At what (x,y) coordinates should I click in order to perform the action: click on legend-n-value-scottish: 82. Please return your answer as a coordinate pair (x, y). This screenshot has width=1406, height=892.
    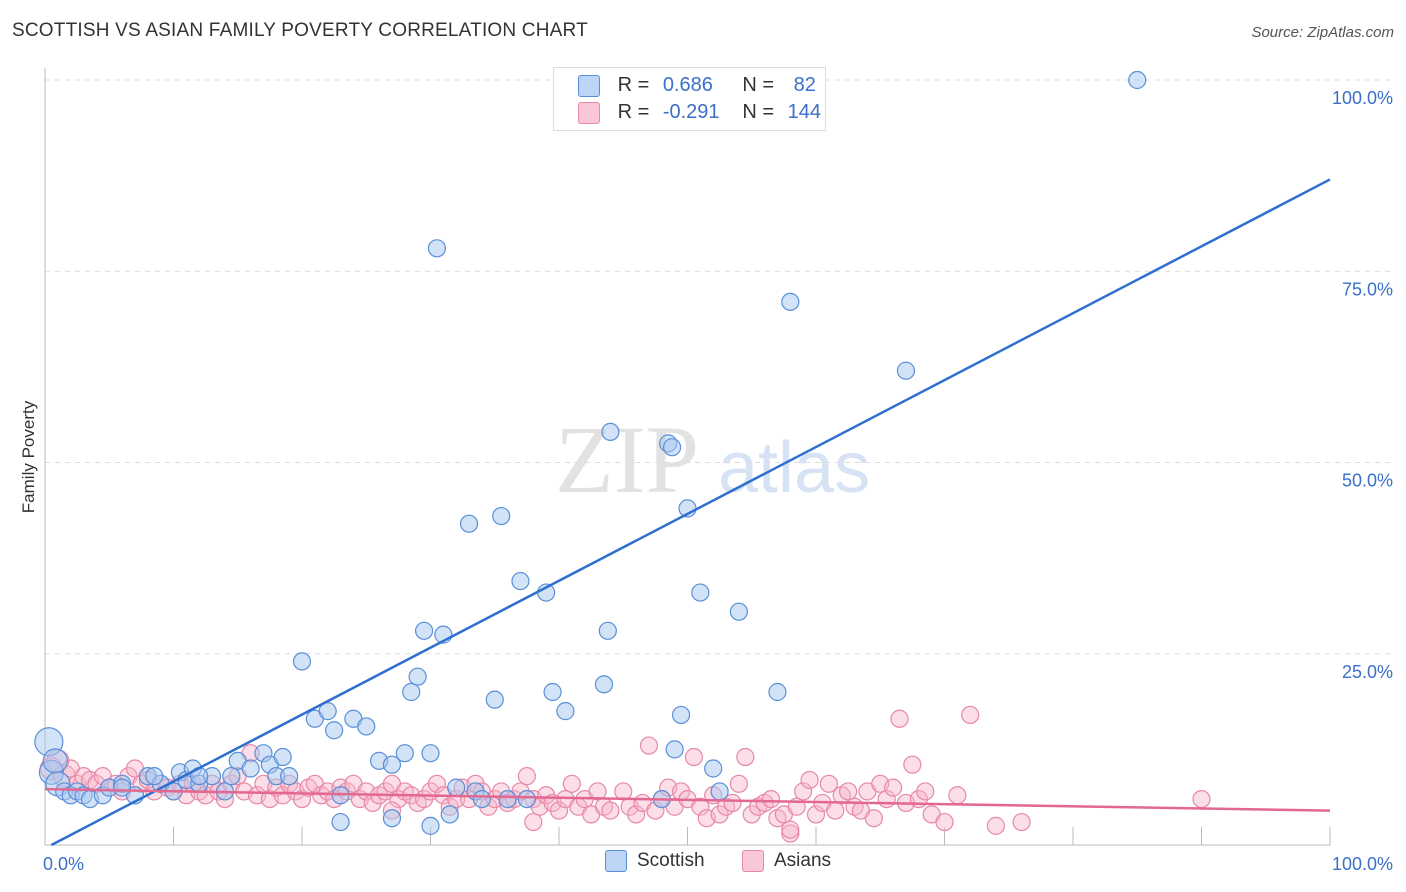
    Looking at the image, I should click on (804, 85).